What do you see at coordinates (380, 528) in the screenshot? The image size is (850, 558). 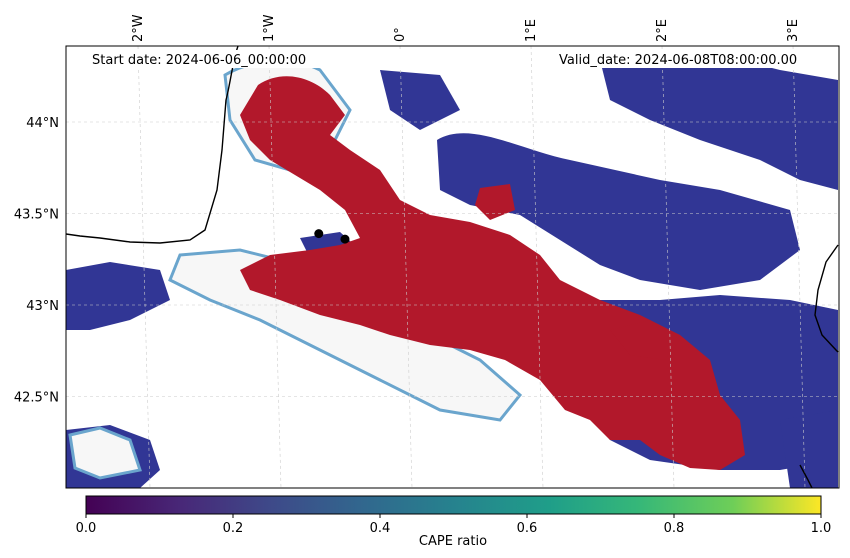 I see `colorbar-tick-label: 0.4` at bounding box center [380, 528].